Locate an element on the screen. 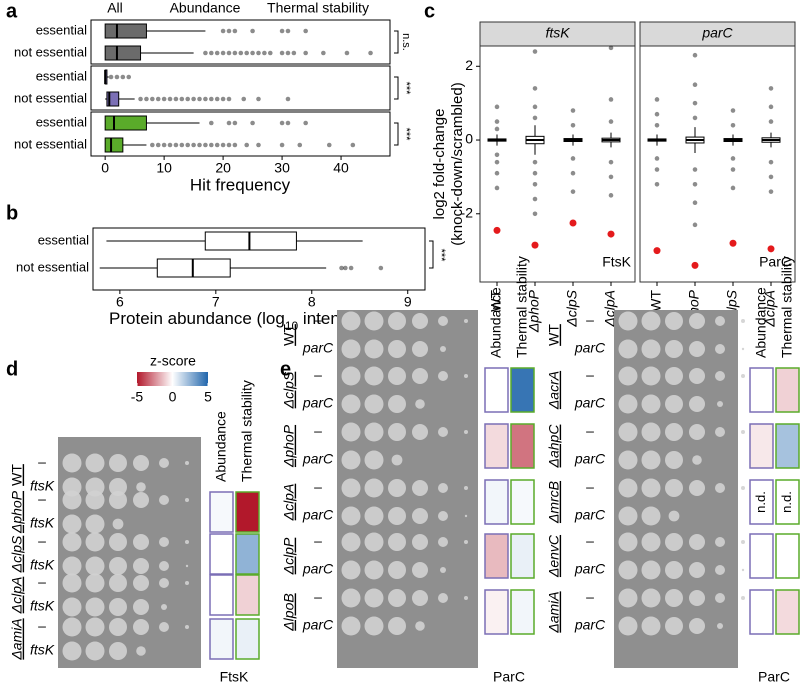 Image resolution: width=800 pixels, height=690 pixels. row-label: parC is located at coordinates (318, 515).